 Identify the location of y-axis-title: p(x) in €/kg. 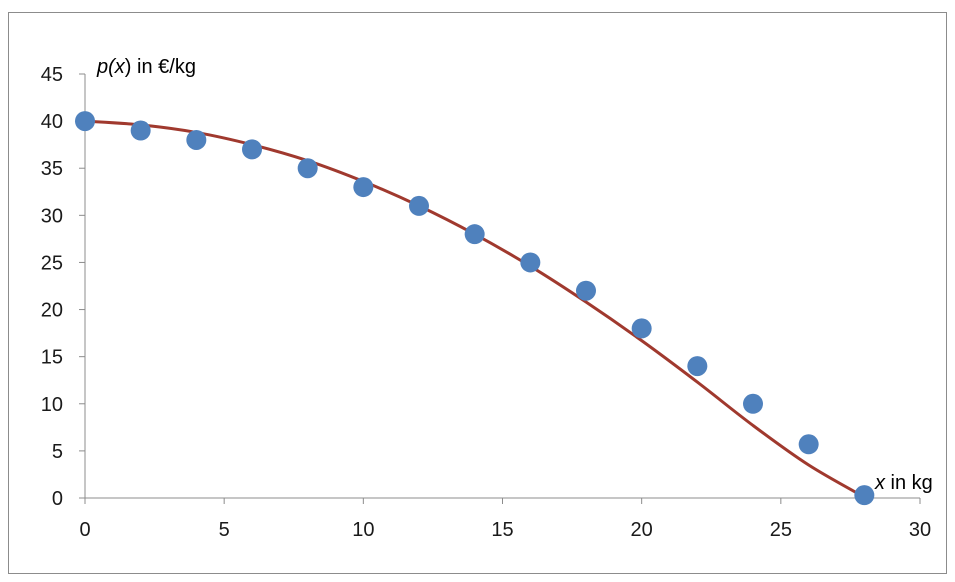
(146, 67).